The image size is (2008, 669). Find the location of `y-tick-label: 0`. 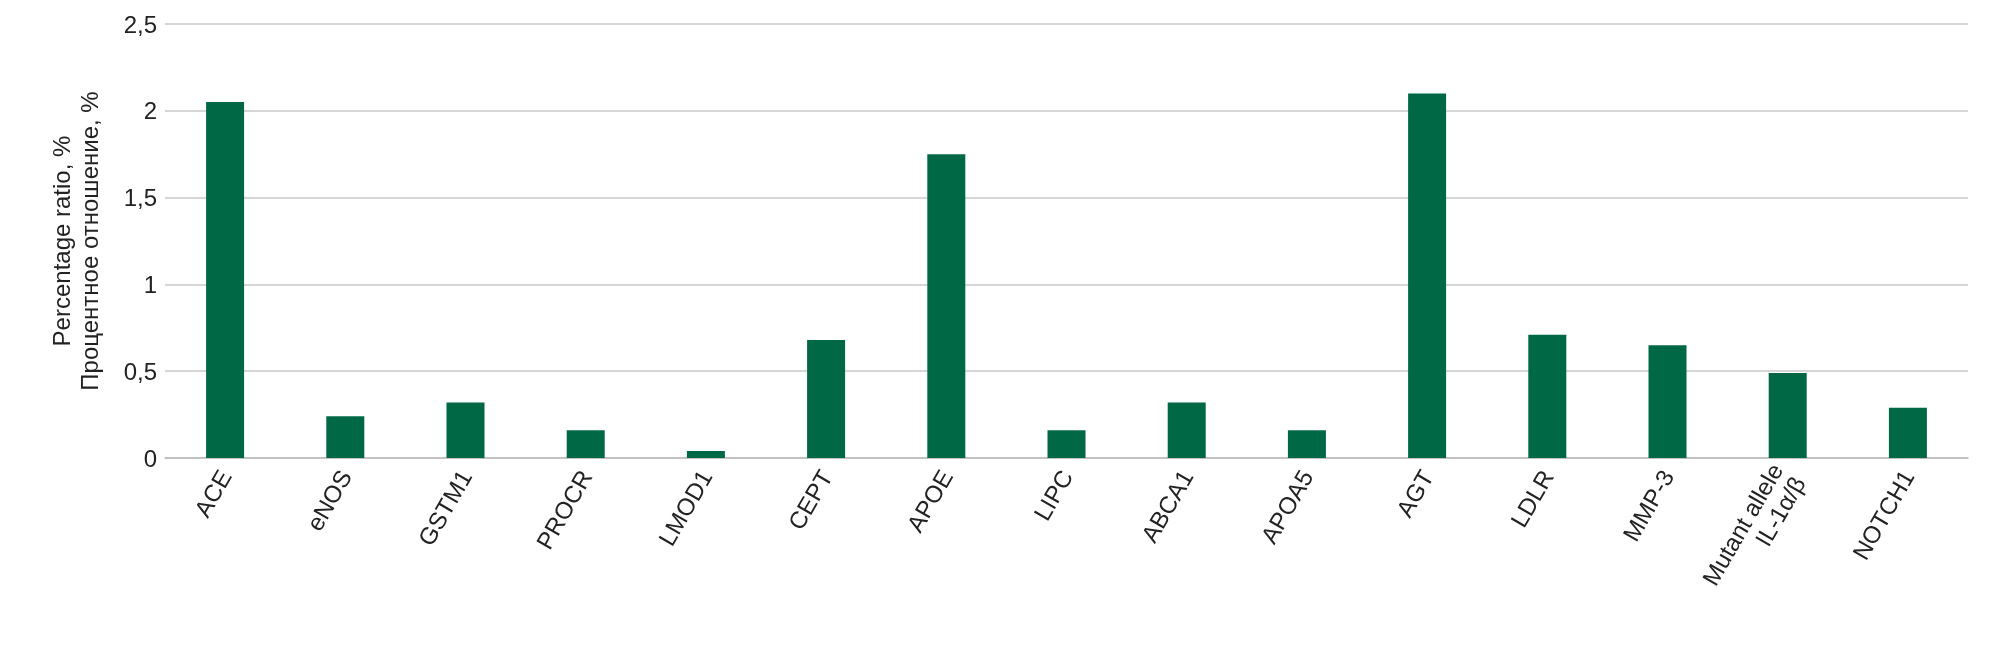

y-tick-label: 0 is located at coordinates (150, 458).